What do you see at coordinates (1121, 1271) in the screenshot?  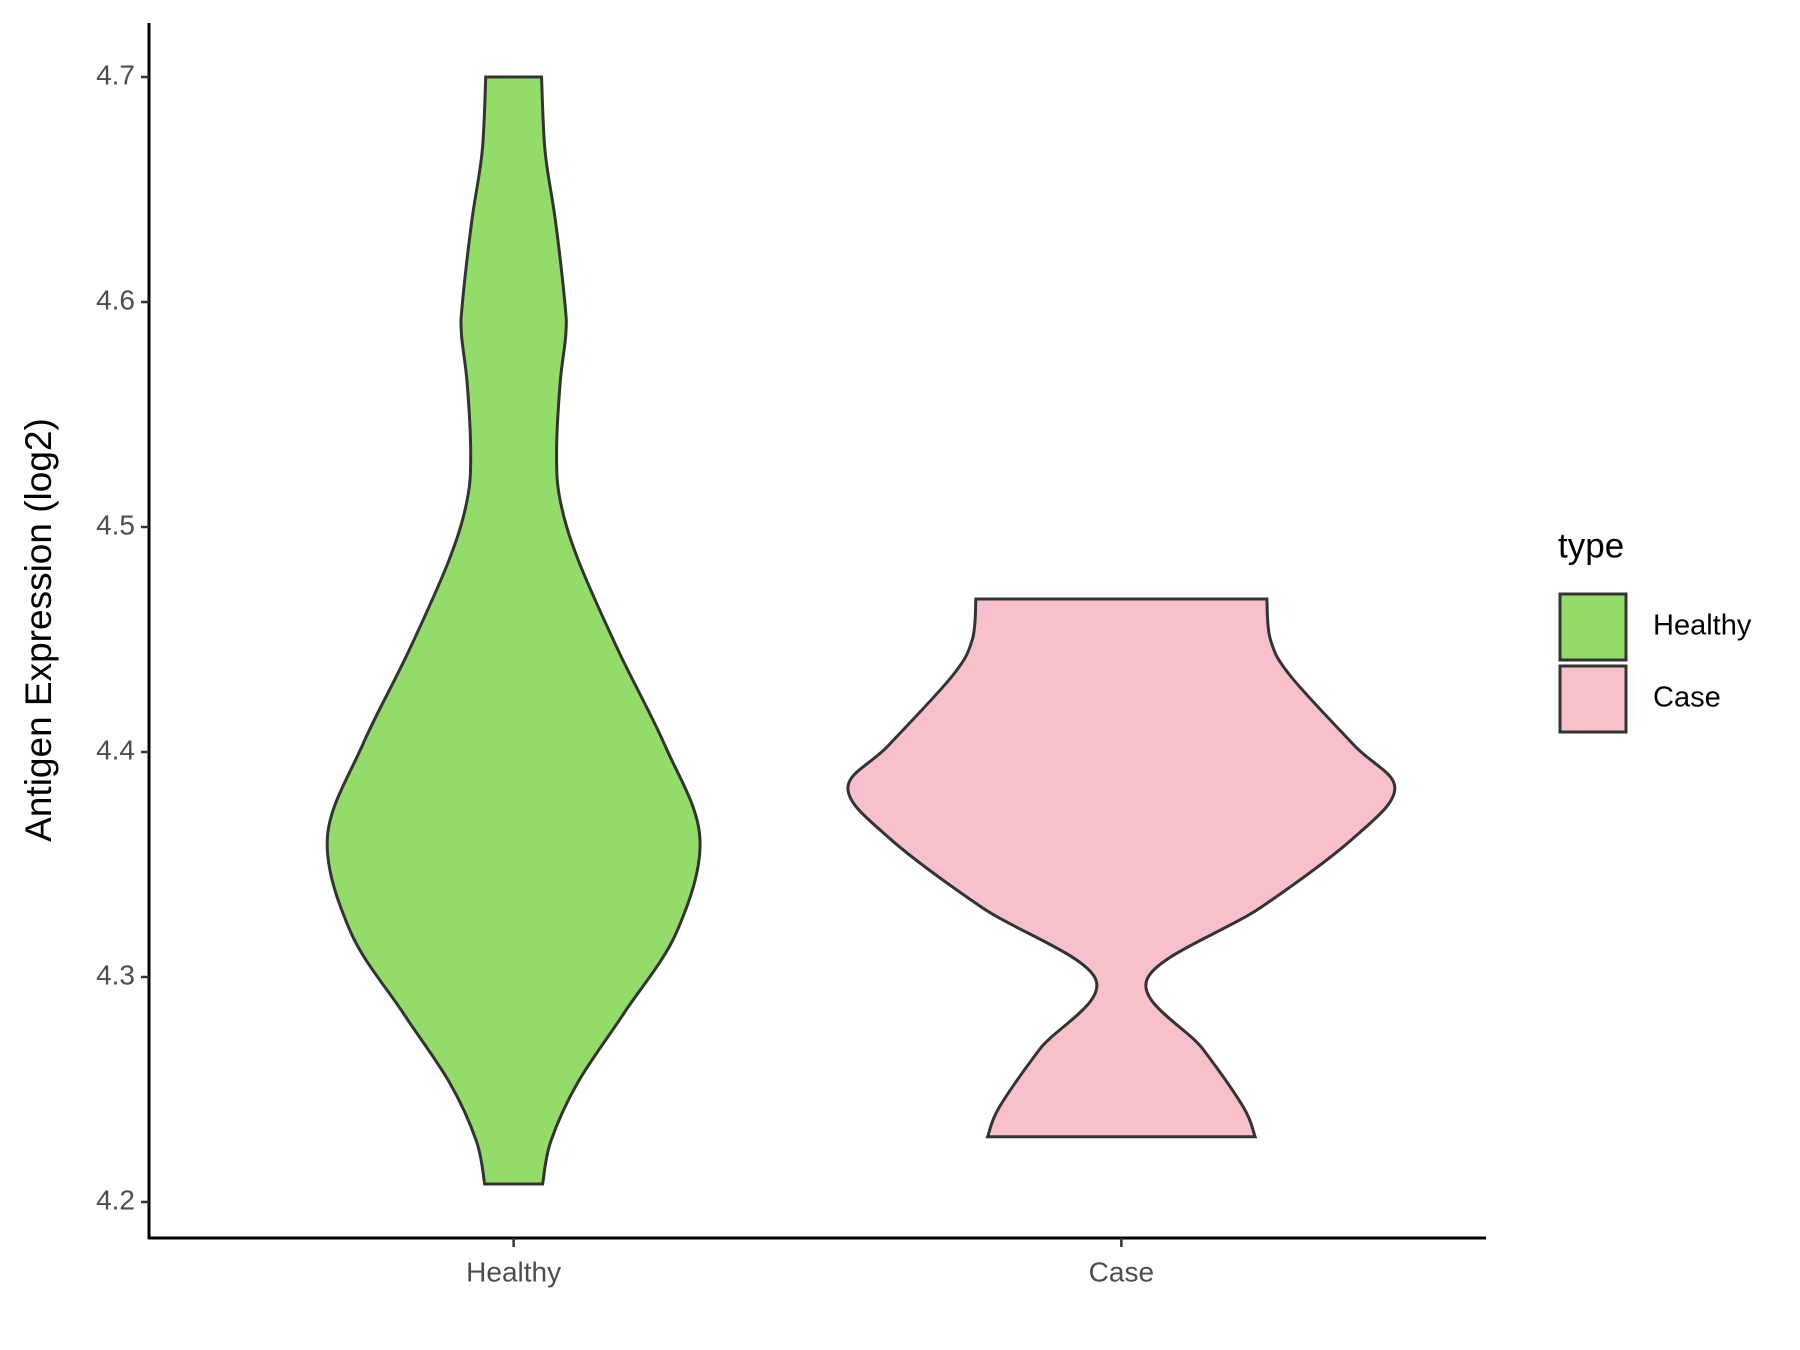 I see `x-tick-label: Case` at bounding box center [1121, 1271].